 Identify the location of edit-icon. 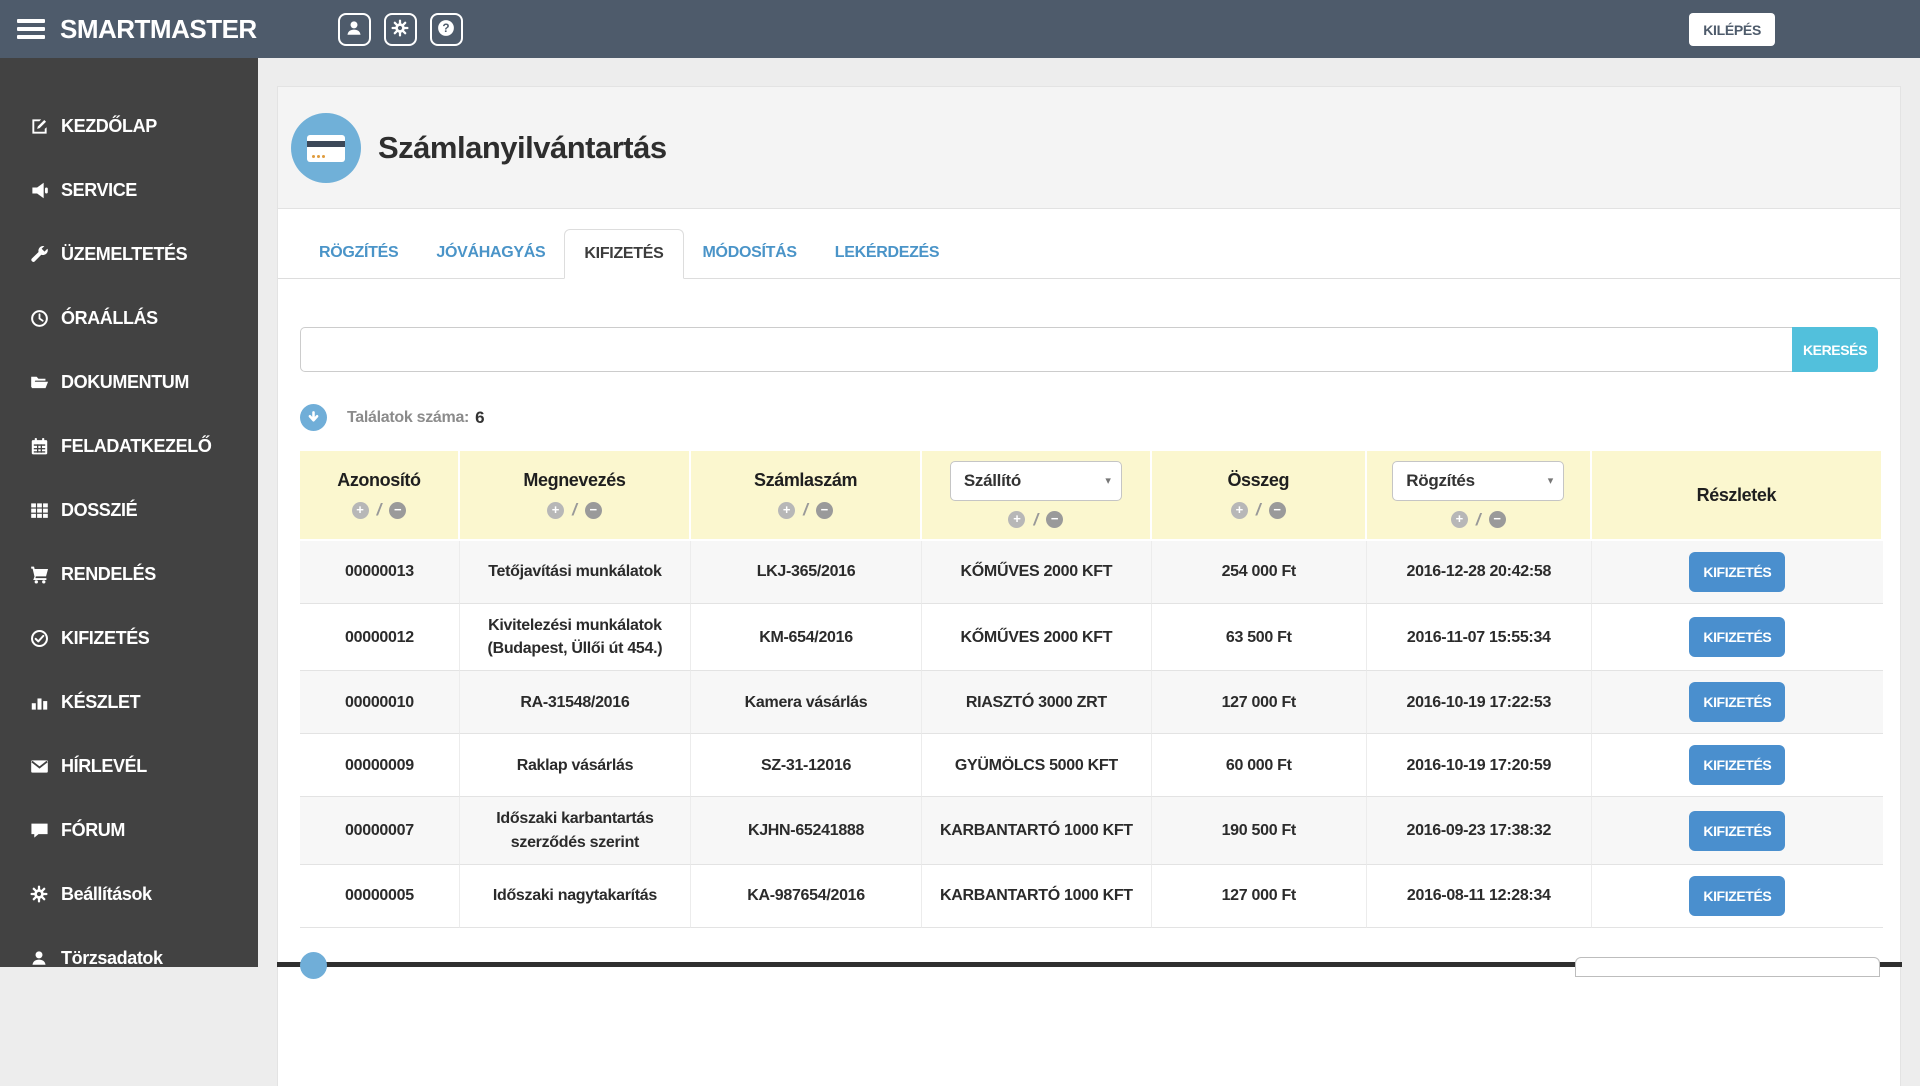
(39, 126).